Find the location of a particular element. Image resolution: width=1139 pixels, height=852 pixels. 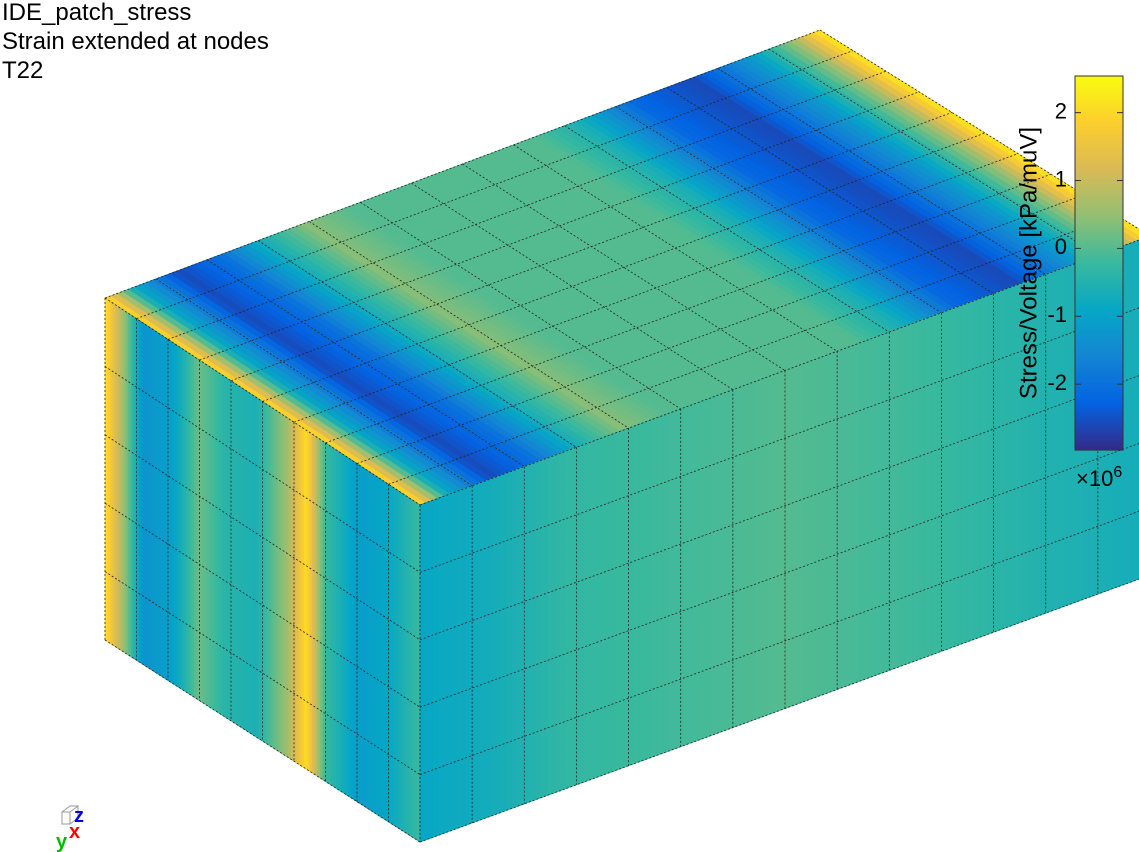

colorbar-tick-label: -1 is located at coordinates (1057, 314).